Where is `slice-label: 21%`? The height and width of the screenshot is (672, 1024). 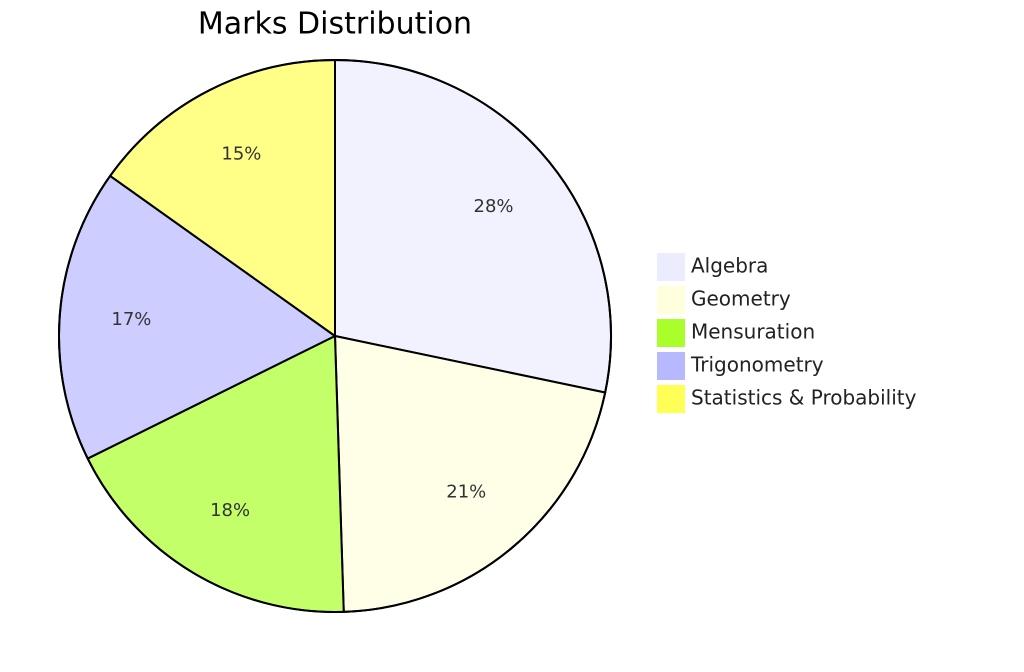
slice-label: 21% is located at coordinates (466, 491).